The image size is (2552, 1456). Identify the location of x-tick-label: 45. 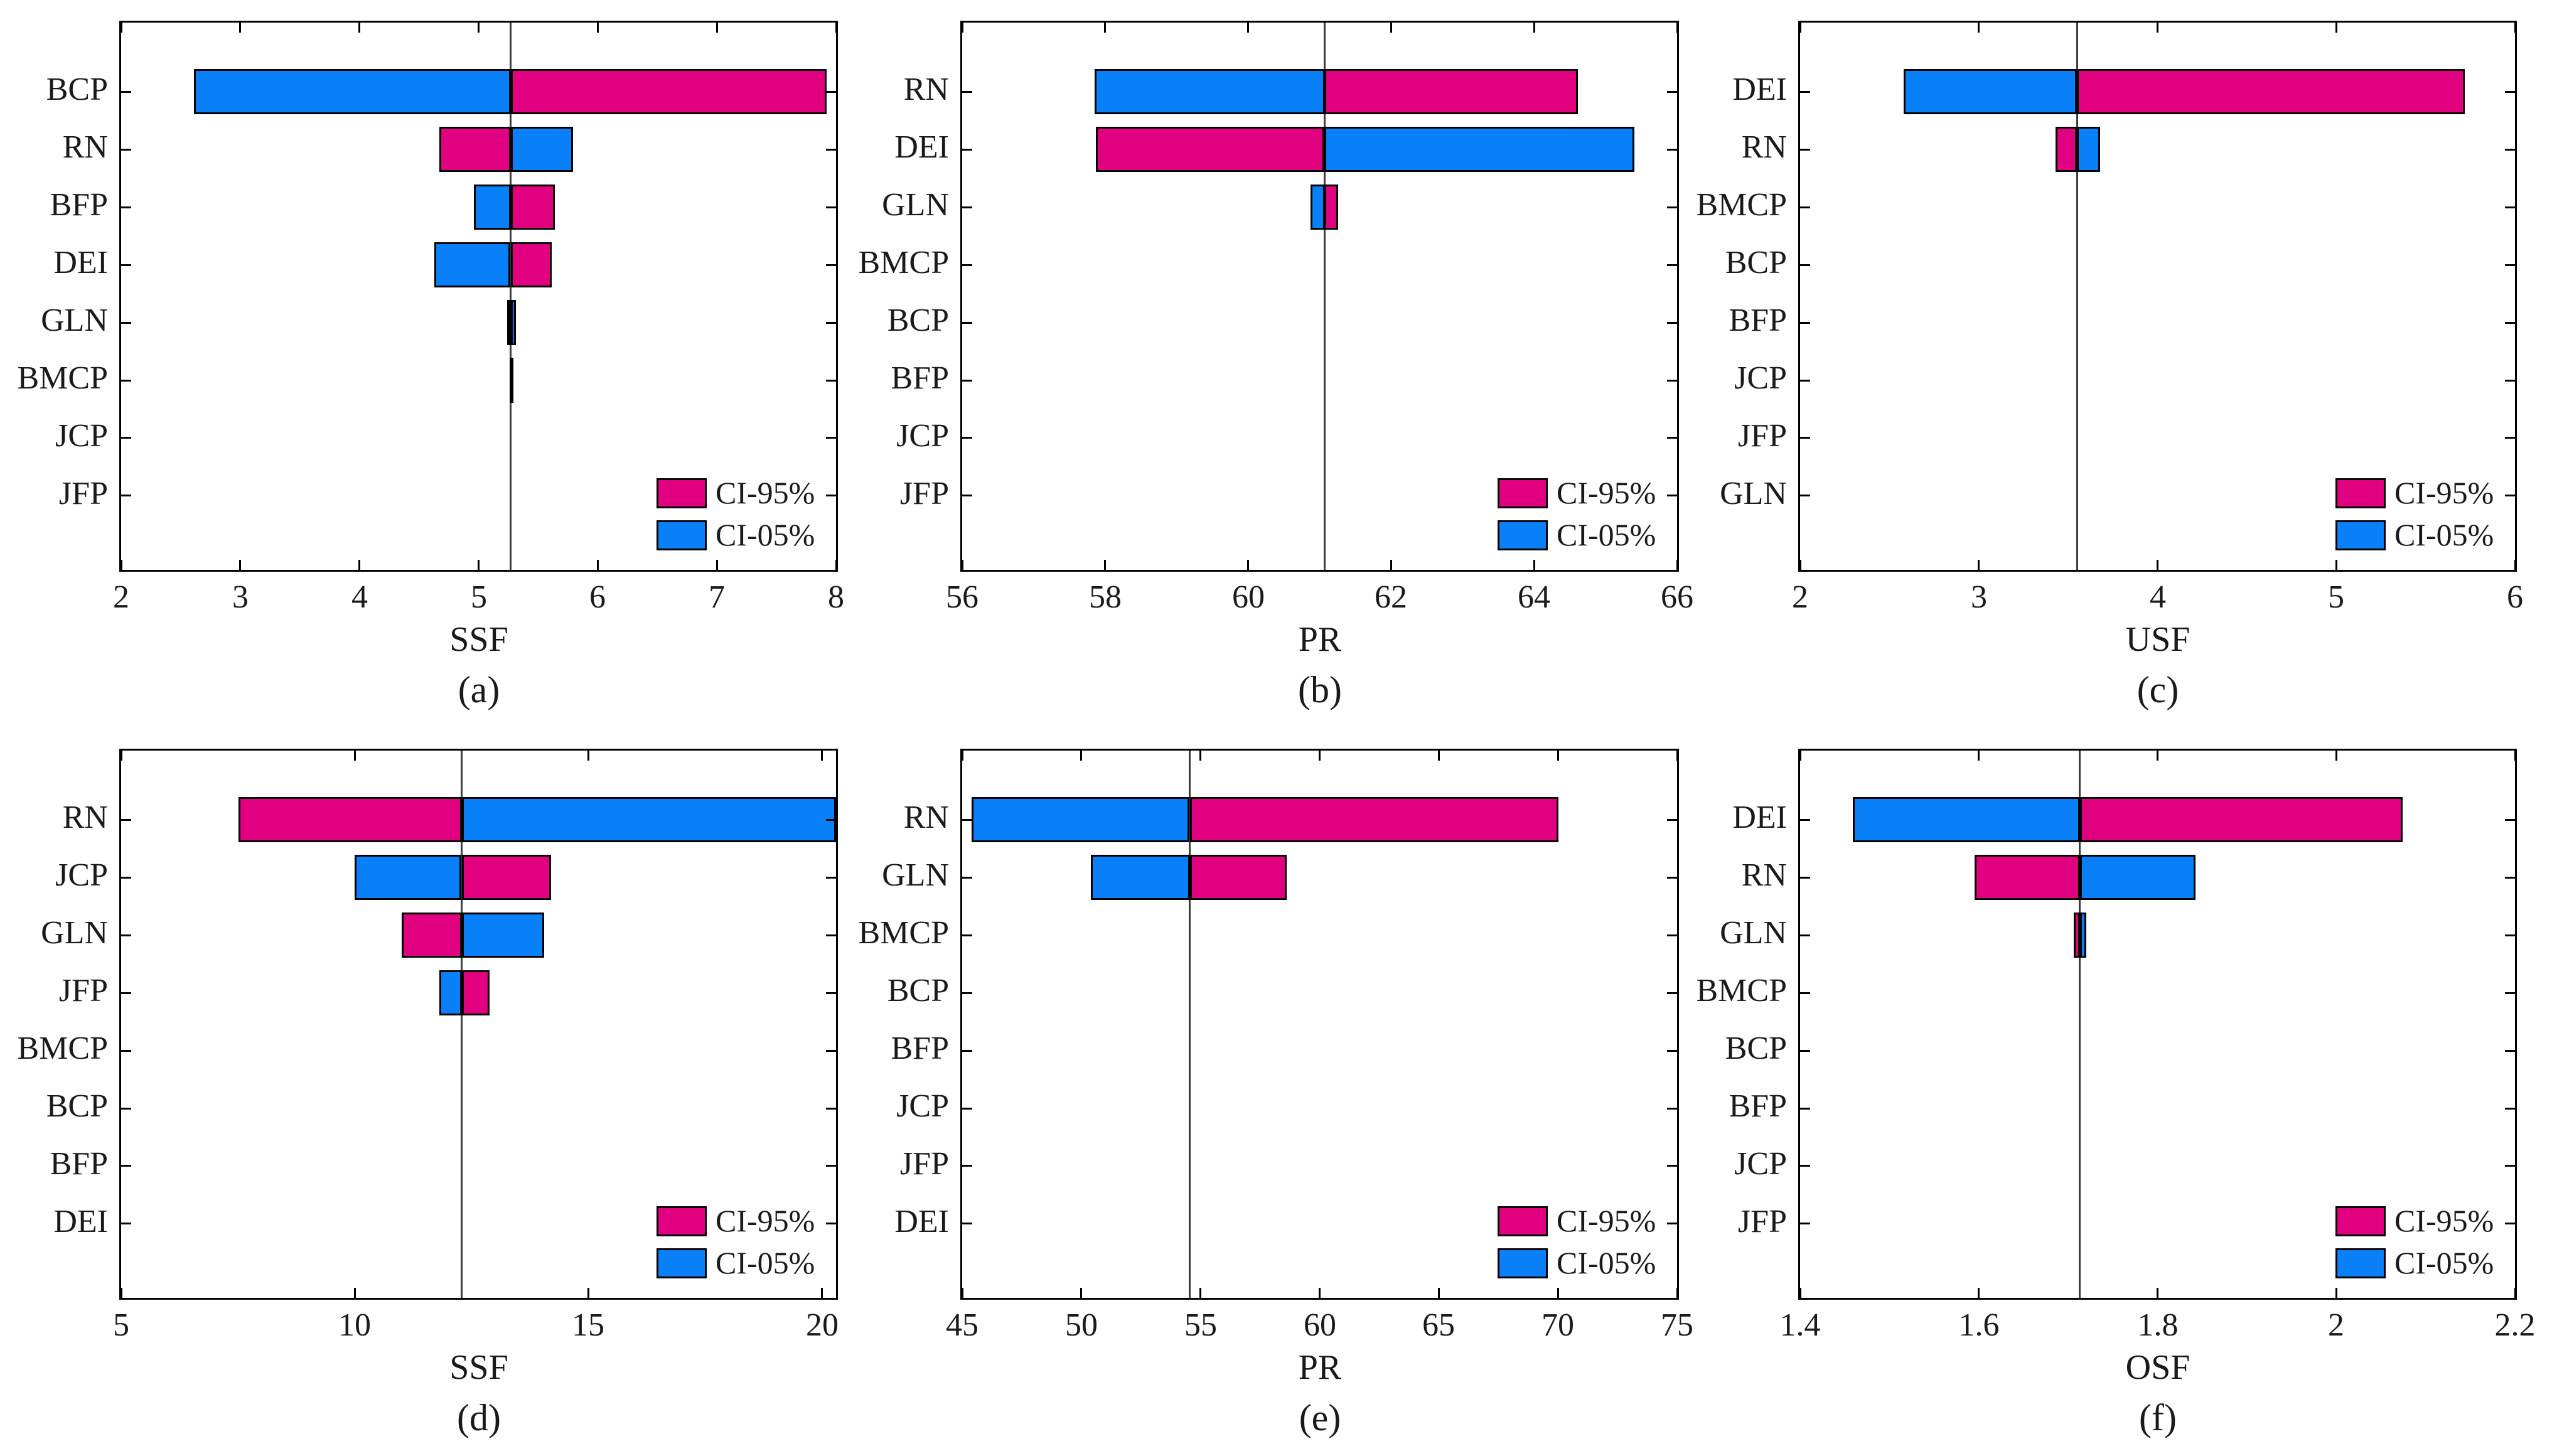
(962, 1325).